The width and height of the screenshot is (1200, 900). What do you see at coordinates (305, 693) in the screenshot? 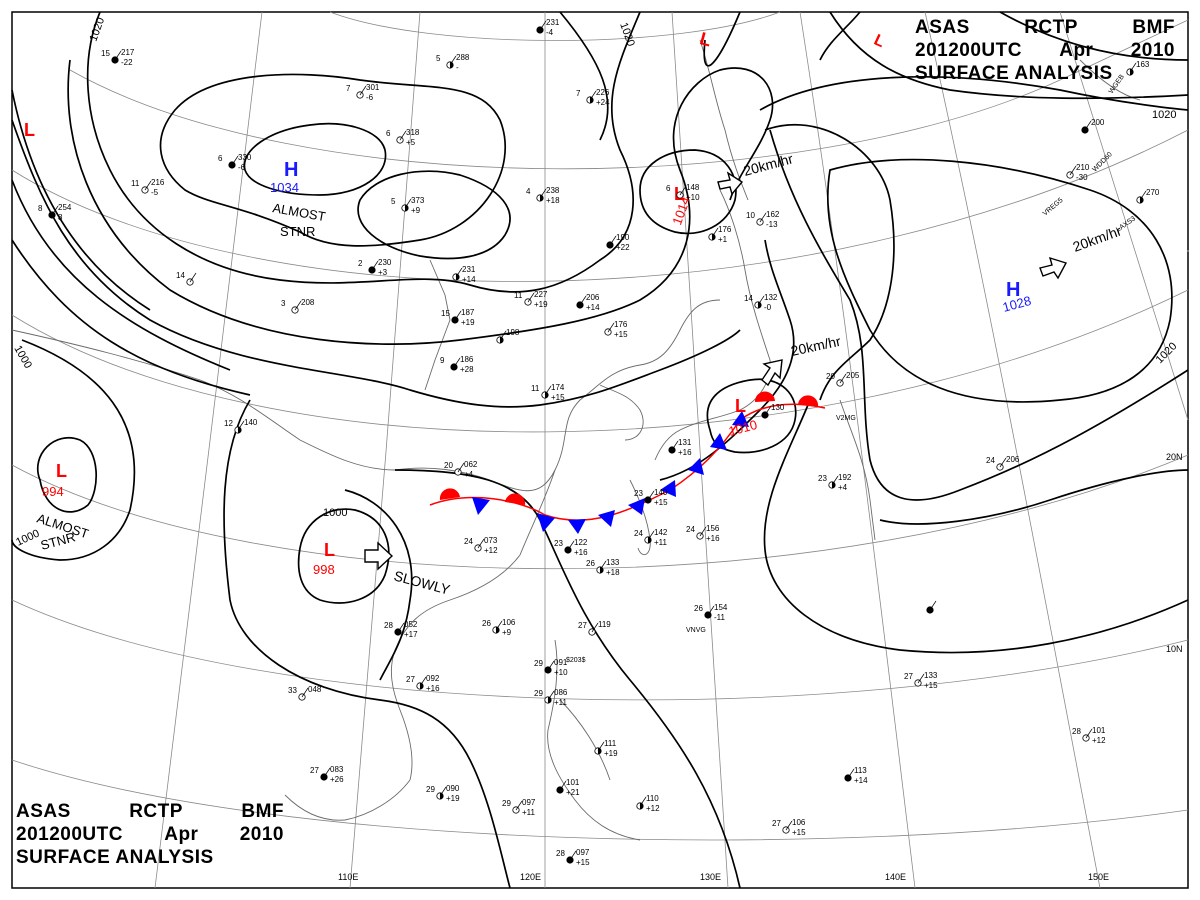
I see `station-plot: 33 048` at bounding box center [305, 693].